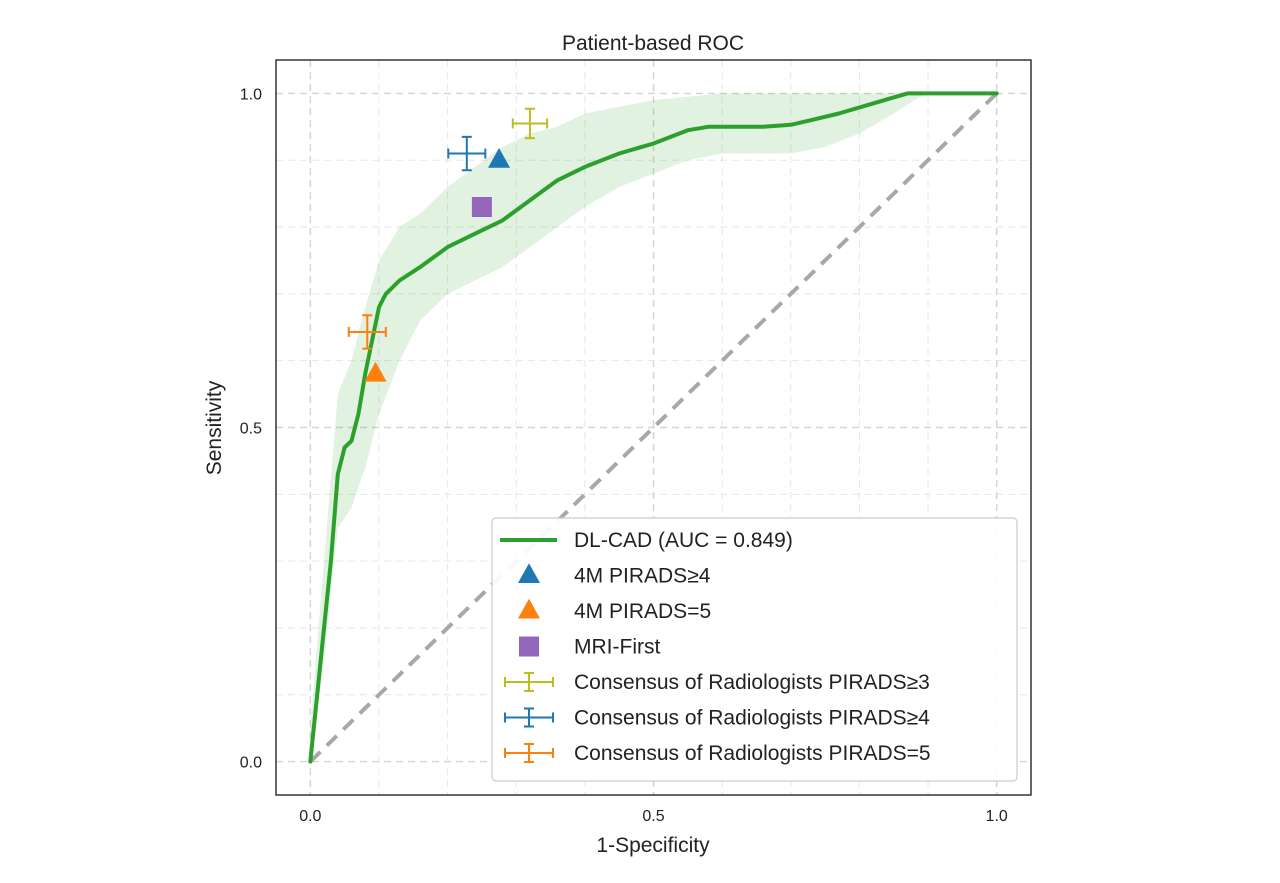 This screenshot has width=1280, height=883. I want to click on legend-label: Consensus of Radiologists PIRADS≥3, so click(752, 682).